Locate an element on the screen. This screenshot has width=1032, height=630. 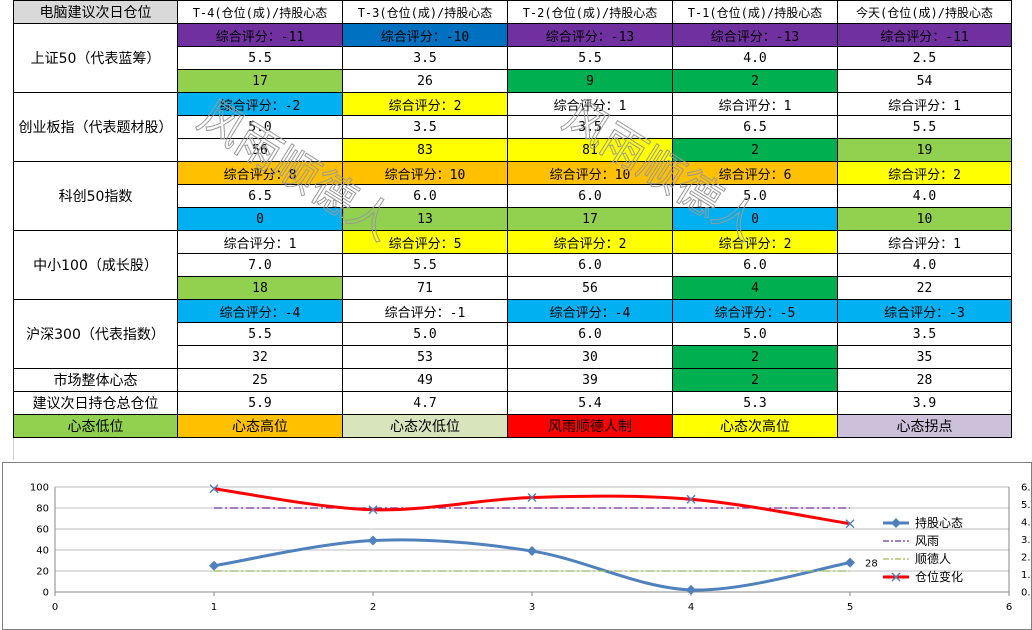
mind-cell: 0 is located at coordinates (755, 219).